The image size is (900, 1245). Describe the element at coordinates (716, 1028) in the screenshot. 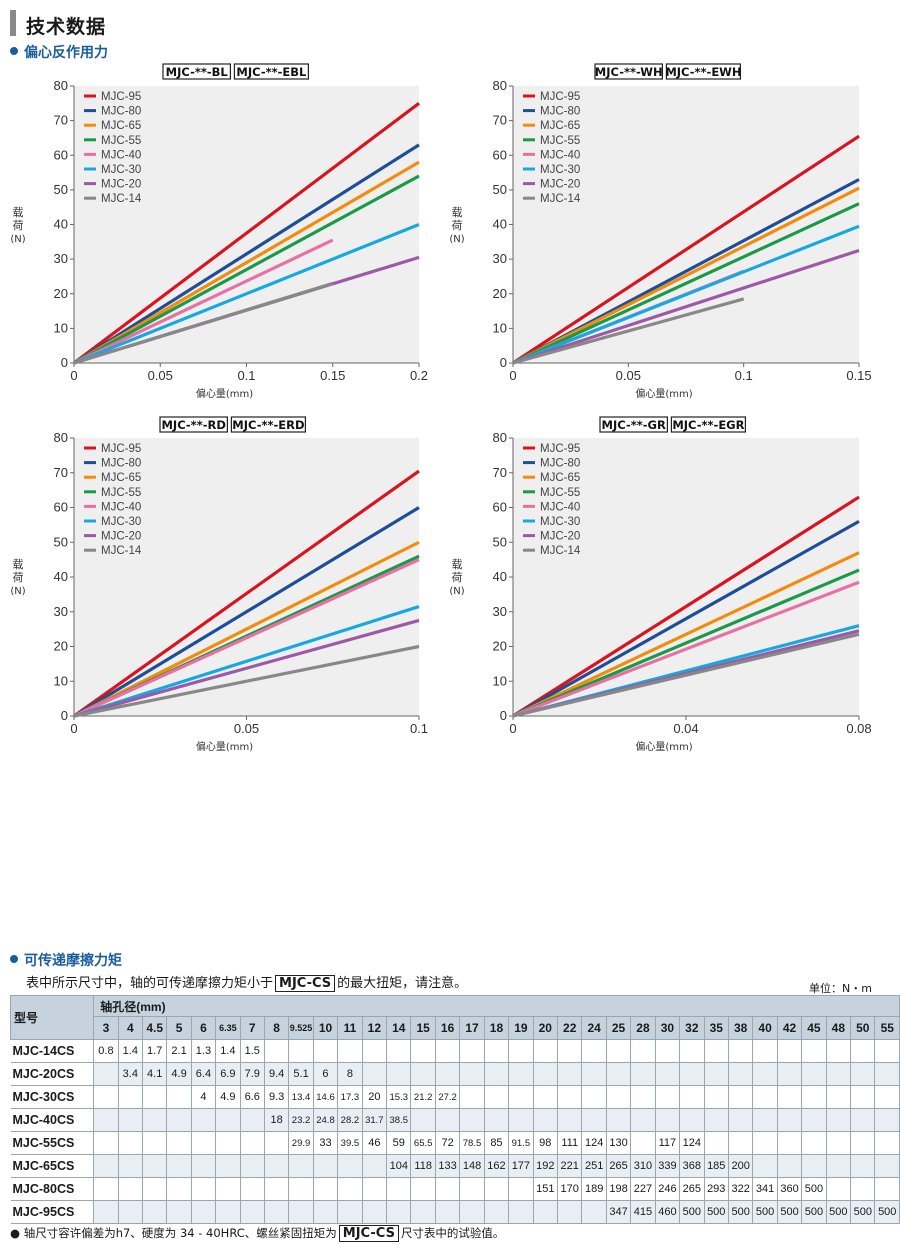

I see `diameter-header: 35` at that location.